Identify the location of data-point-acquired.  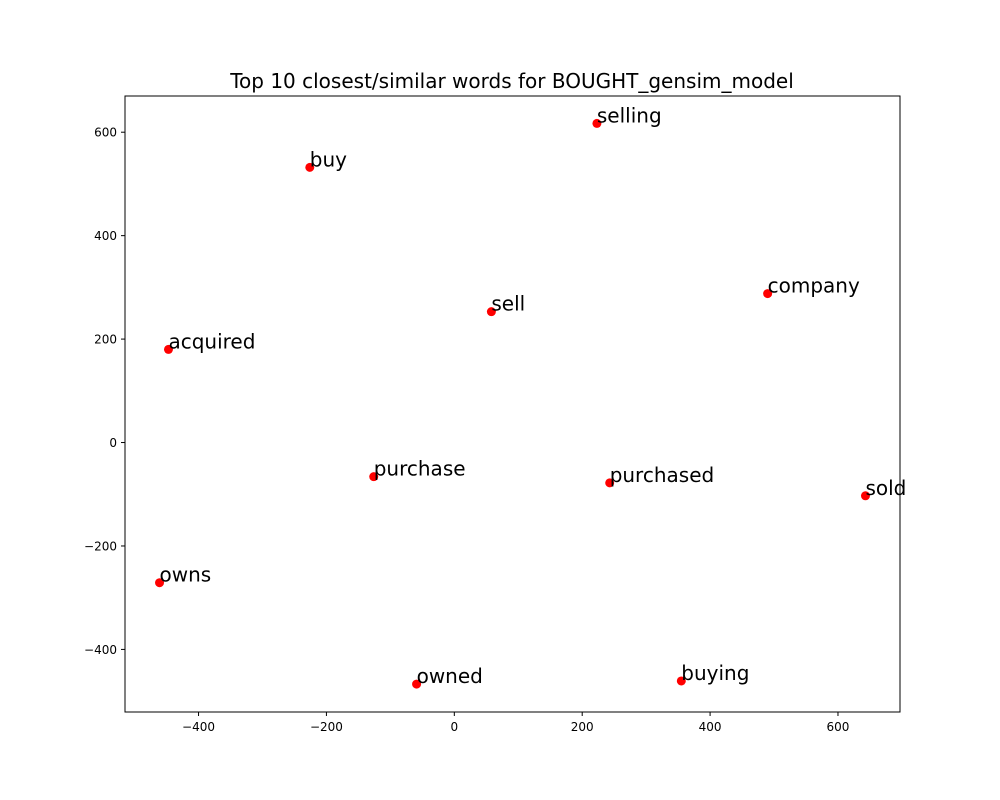
(168, 349).